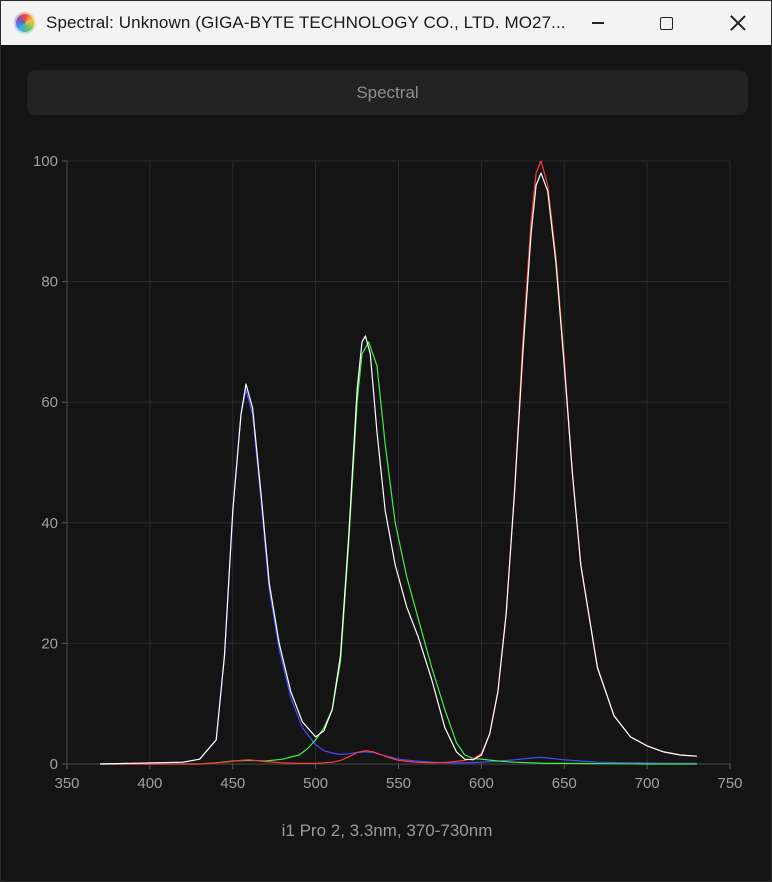 The width and height of the screenshot is (772, 882). I want to click on maximize-button, so click(666, 23).